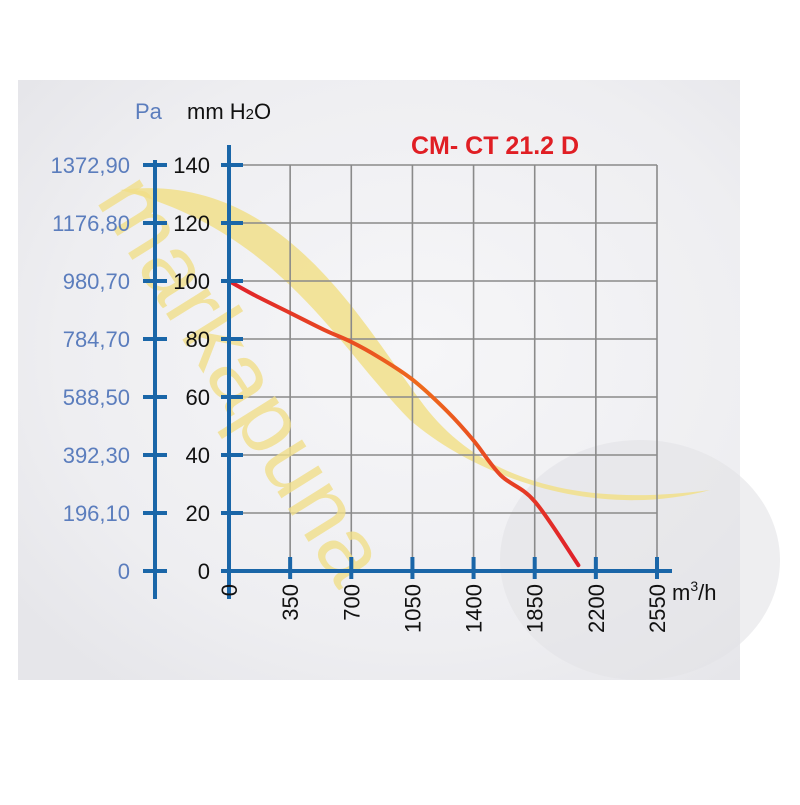 The height and width of the screenshot is (805, 800). Describe the element at coordinates (91, 223) in the screenshot. I see `pa-tick-label: 1176,80` at that location.